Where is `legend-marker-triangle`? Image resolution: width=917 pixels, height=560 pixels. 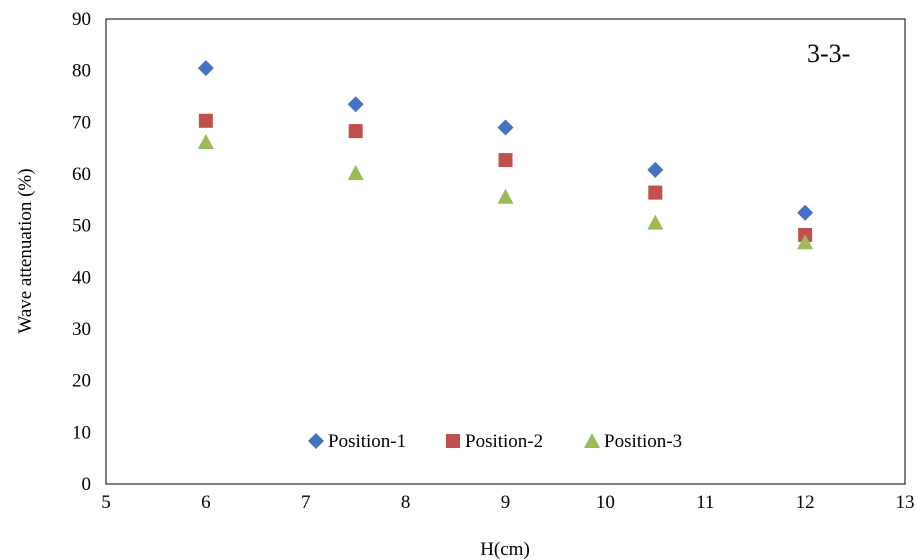
legend-marker-triangle is located at coordinates (592, 440).